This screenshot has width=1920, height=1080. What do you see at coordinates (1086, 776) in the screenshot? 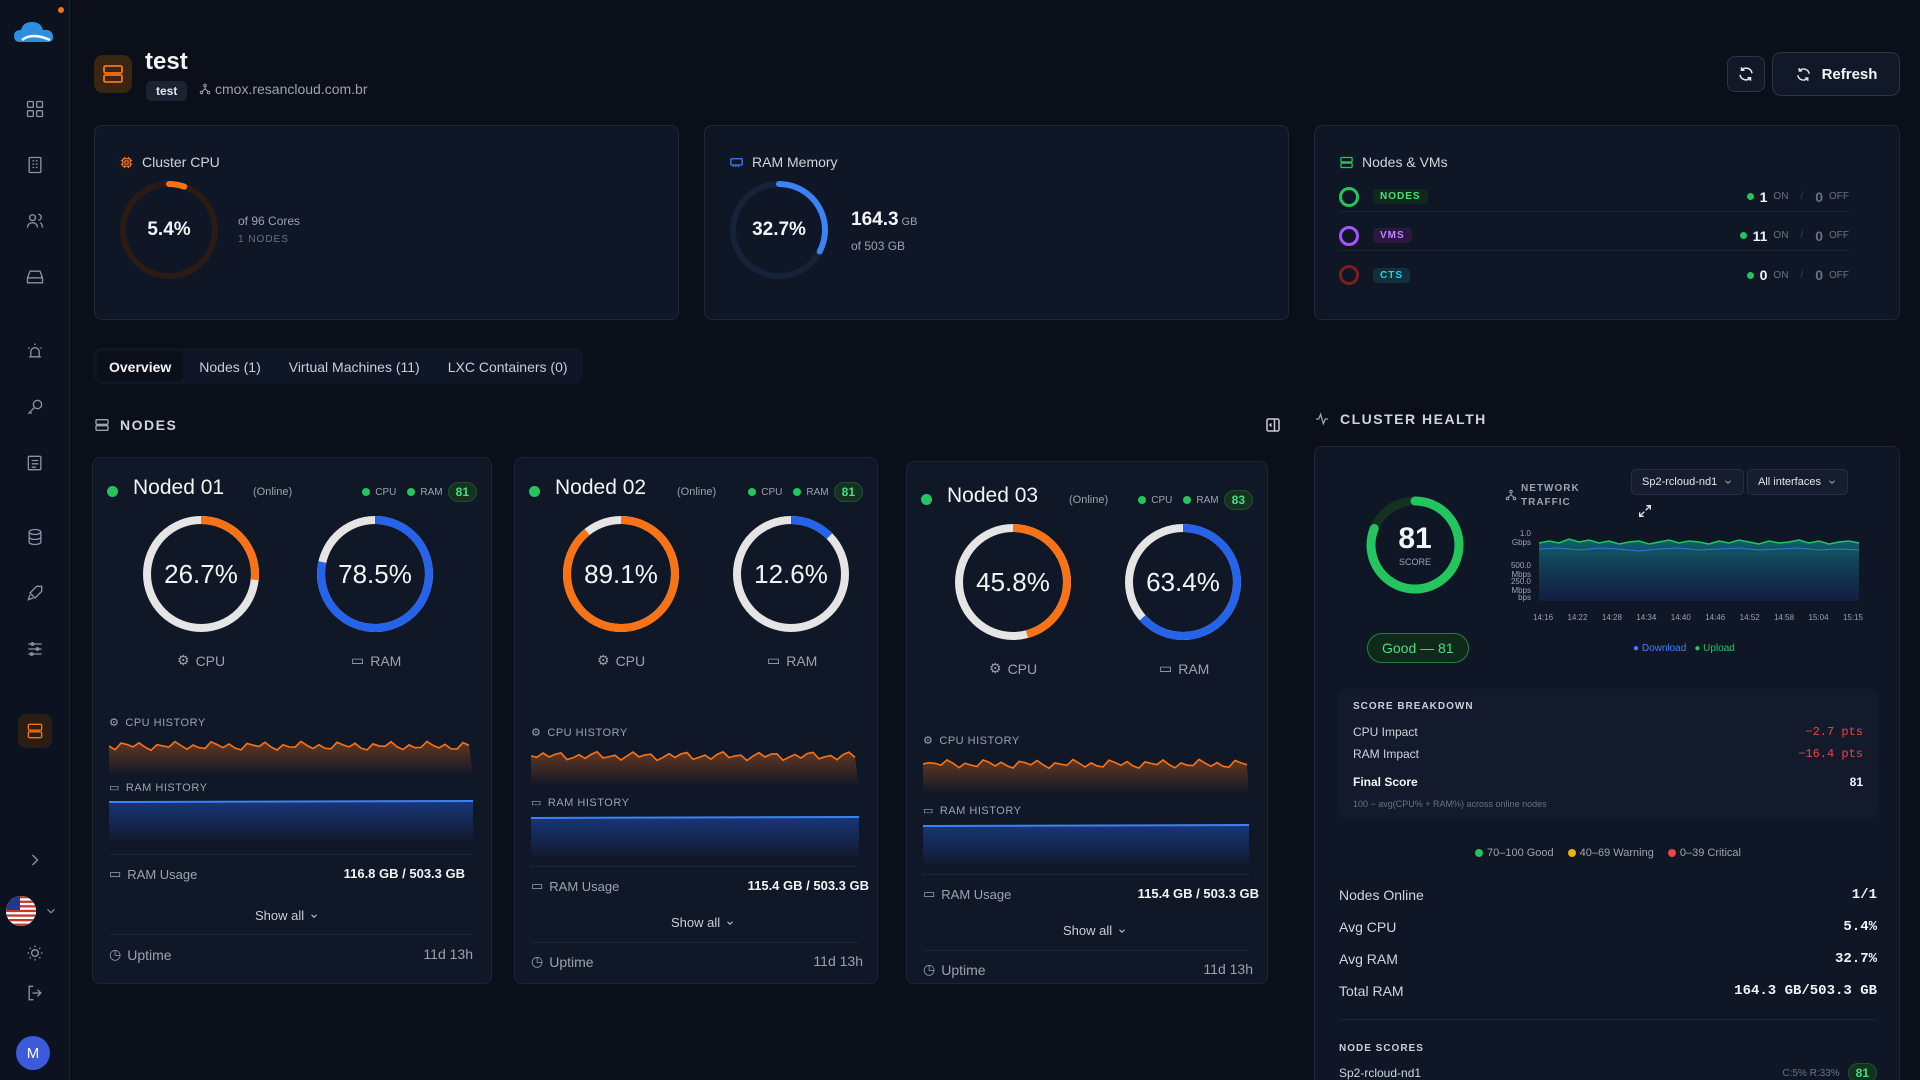
I see `cpu-history-chart` at bounding box center [1086, 776].